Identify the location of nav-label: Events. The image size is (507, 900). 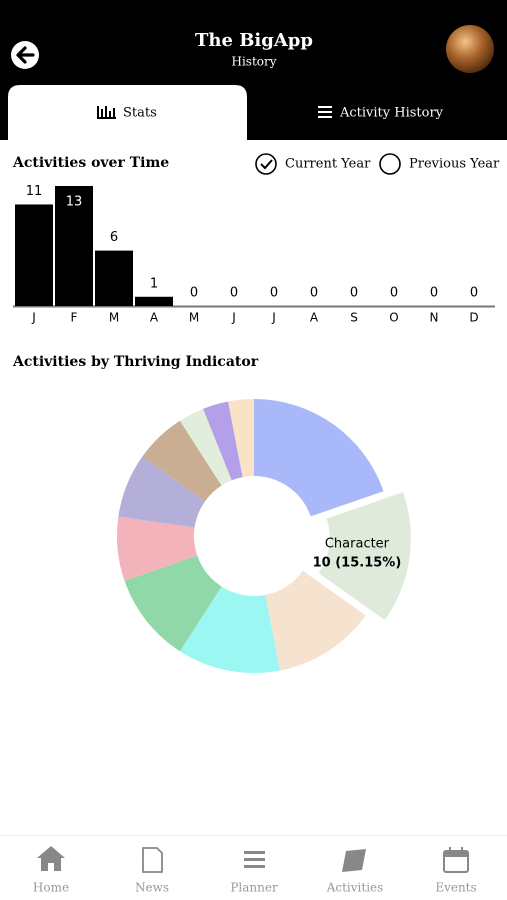
(455, 888).